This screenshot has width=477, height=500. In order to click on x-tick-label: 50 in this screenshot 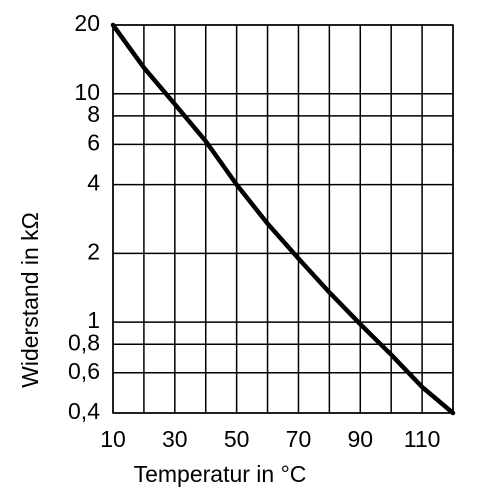, I will do `click(237, 439)`.